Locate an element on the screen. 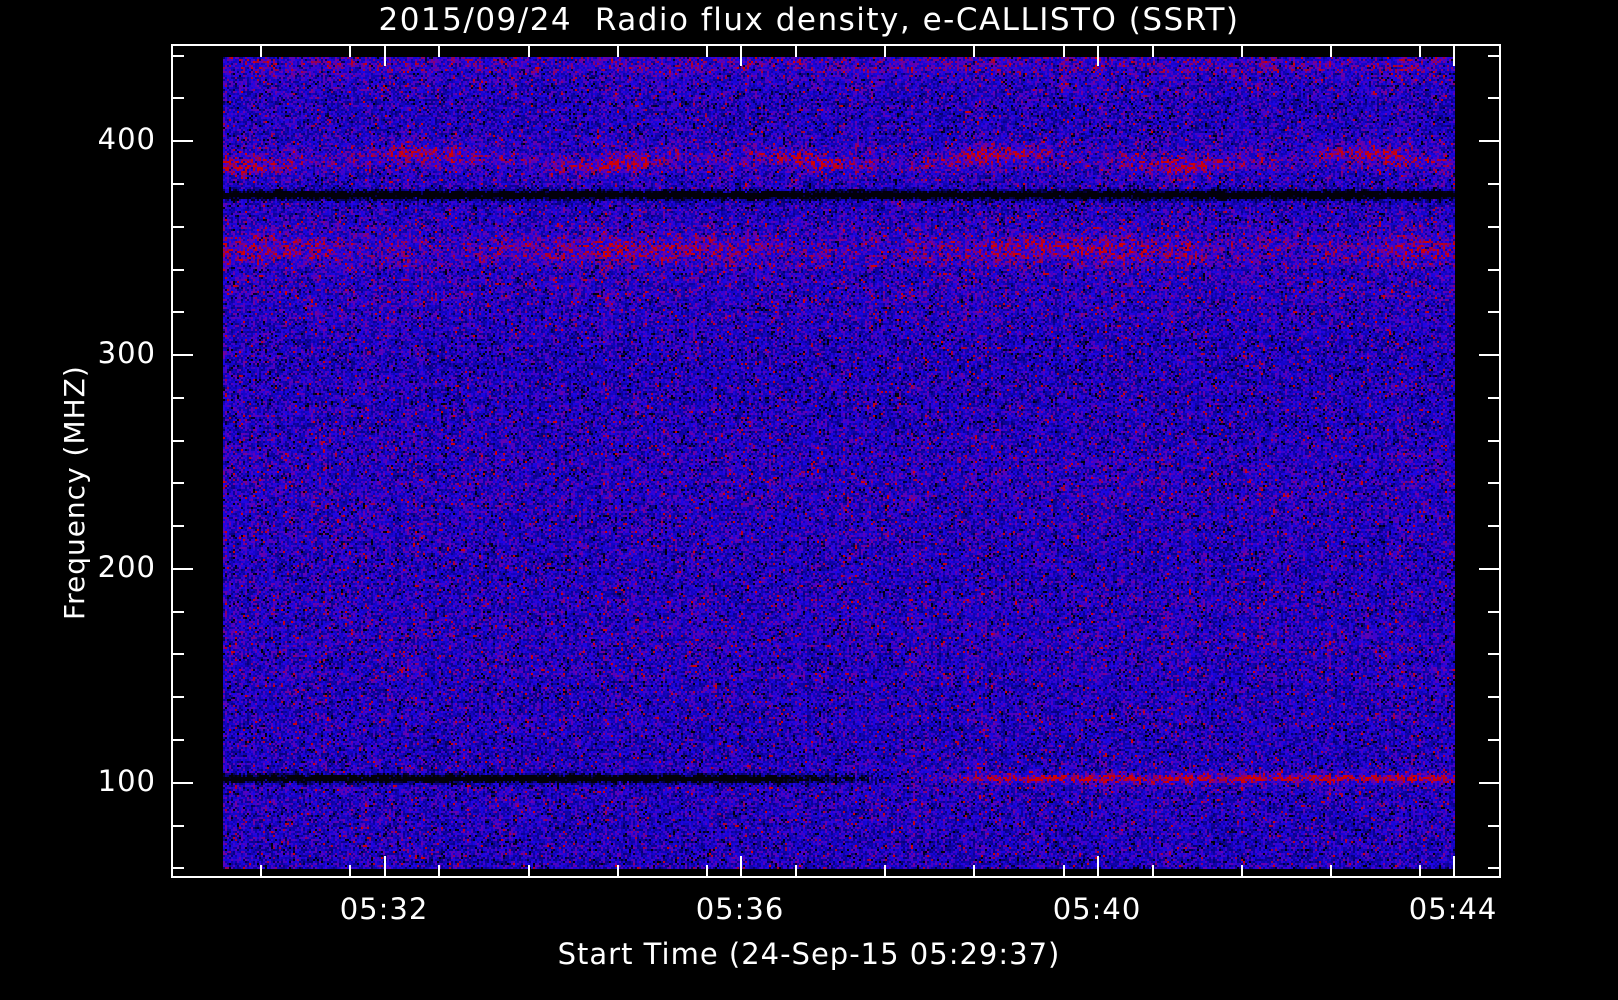 This screenshot has width=1618, height=1000. y-tick-label: 300 is located at coordinates (126, 353).